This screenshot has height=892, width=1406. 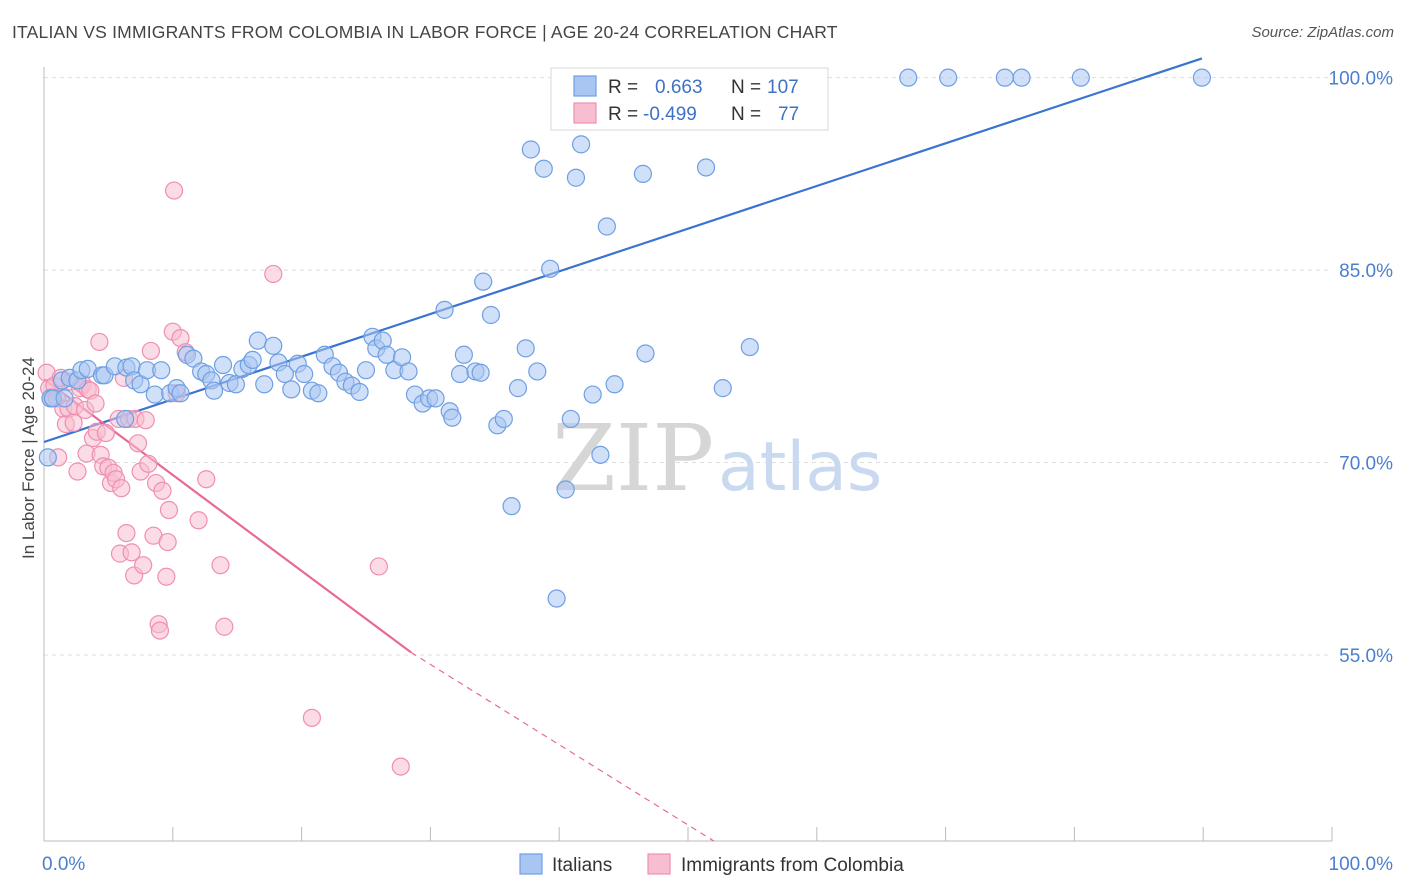 What do you see at coordinates (1366, 656) in the screenshot?
I see `y-tick-label: 55.0%` at bounding box center [1366, 656].